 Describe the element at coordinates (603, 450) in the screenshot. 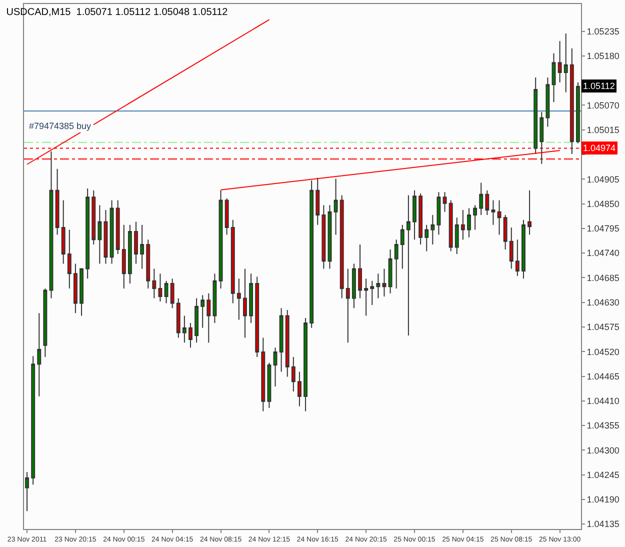

I see `y-tick-label: 1.04300` at that location.